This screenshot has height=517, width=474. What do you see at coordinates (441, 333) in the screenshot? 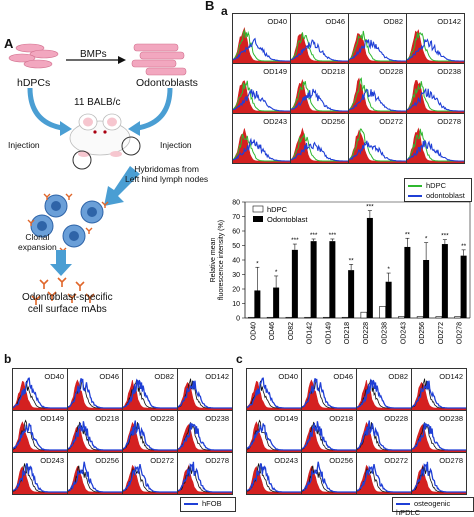
I see `category-label: OD272` at bounding box center [441, 333].